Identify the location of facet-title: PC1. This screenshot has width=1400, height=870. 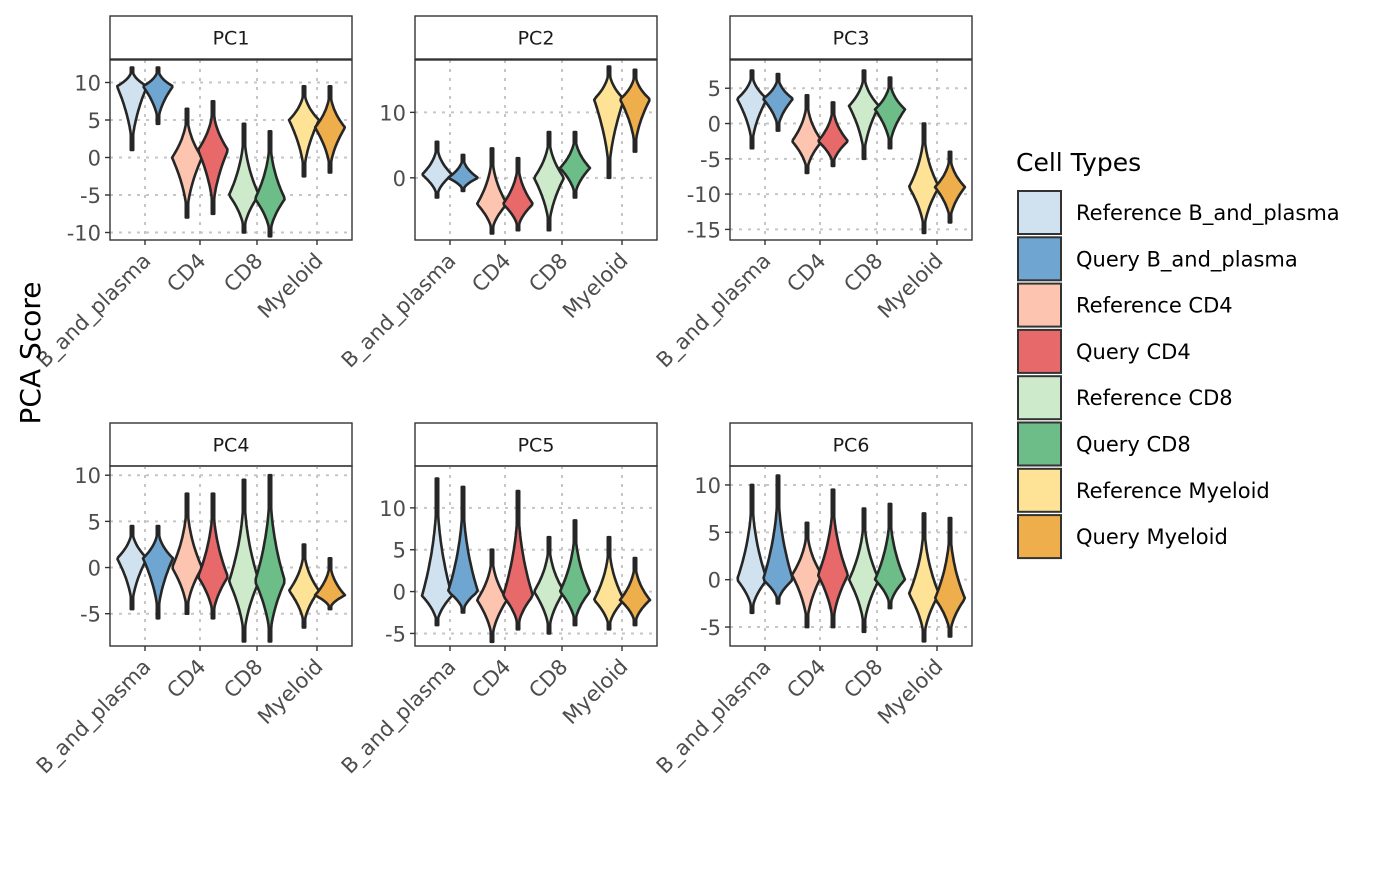
(231, 39).